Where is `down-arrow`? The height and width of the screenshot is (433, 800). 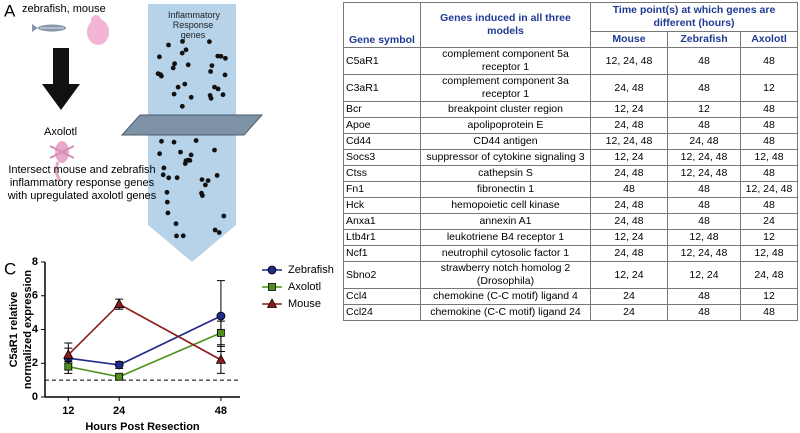 down-arrow is located at coordinates (61, 79).